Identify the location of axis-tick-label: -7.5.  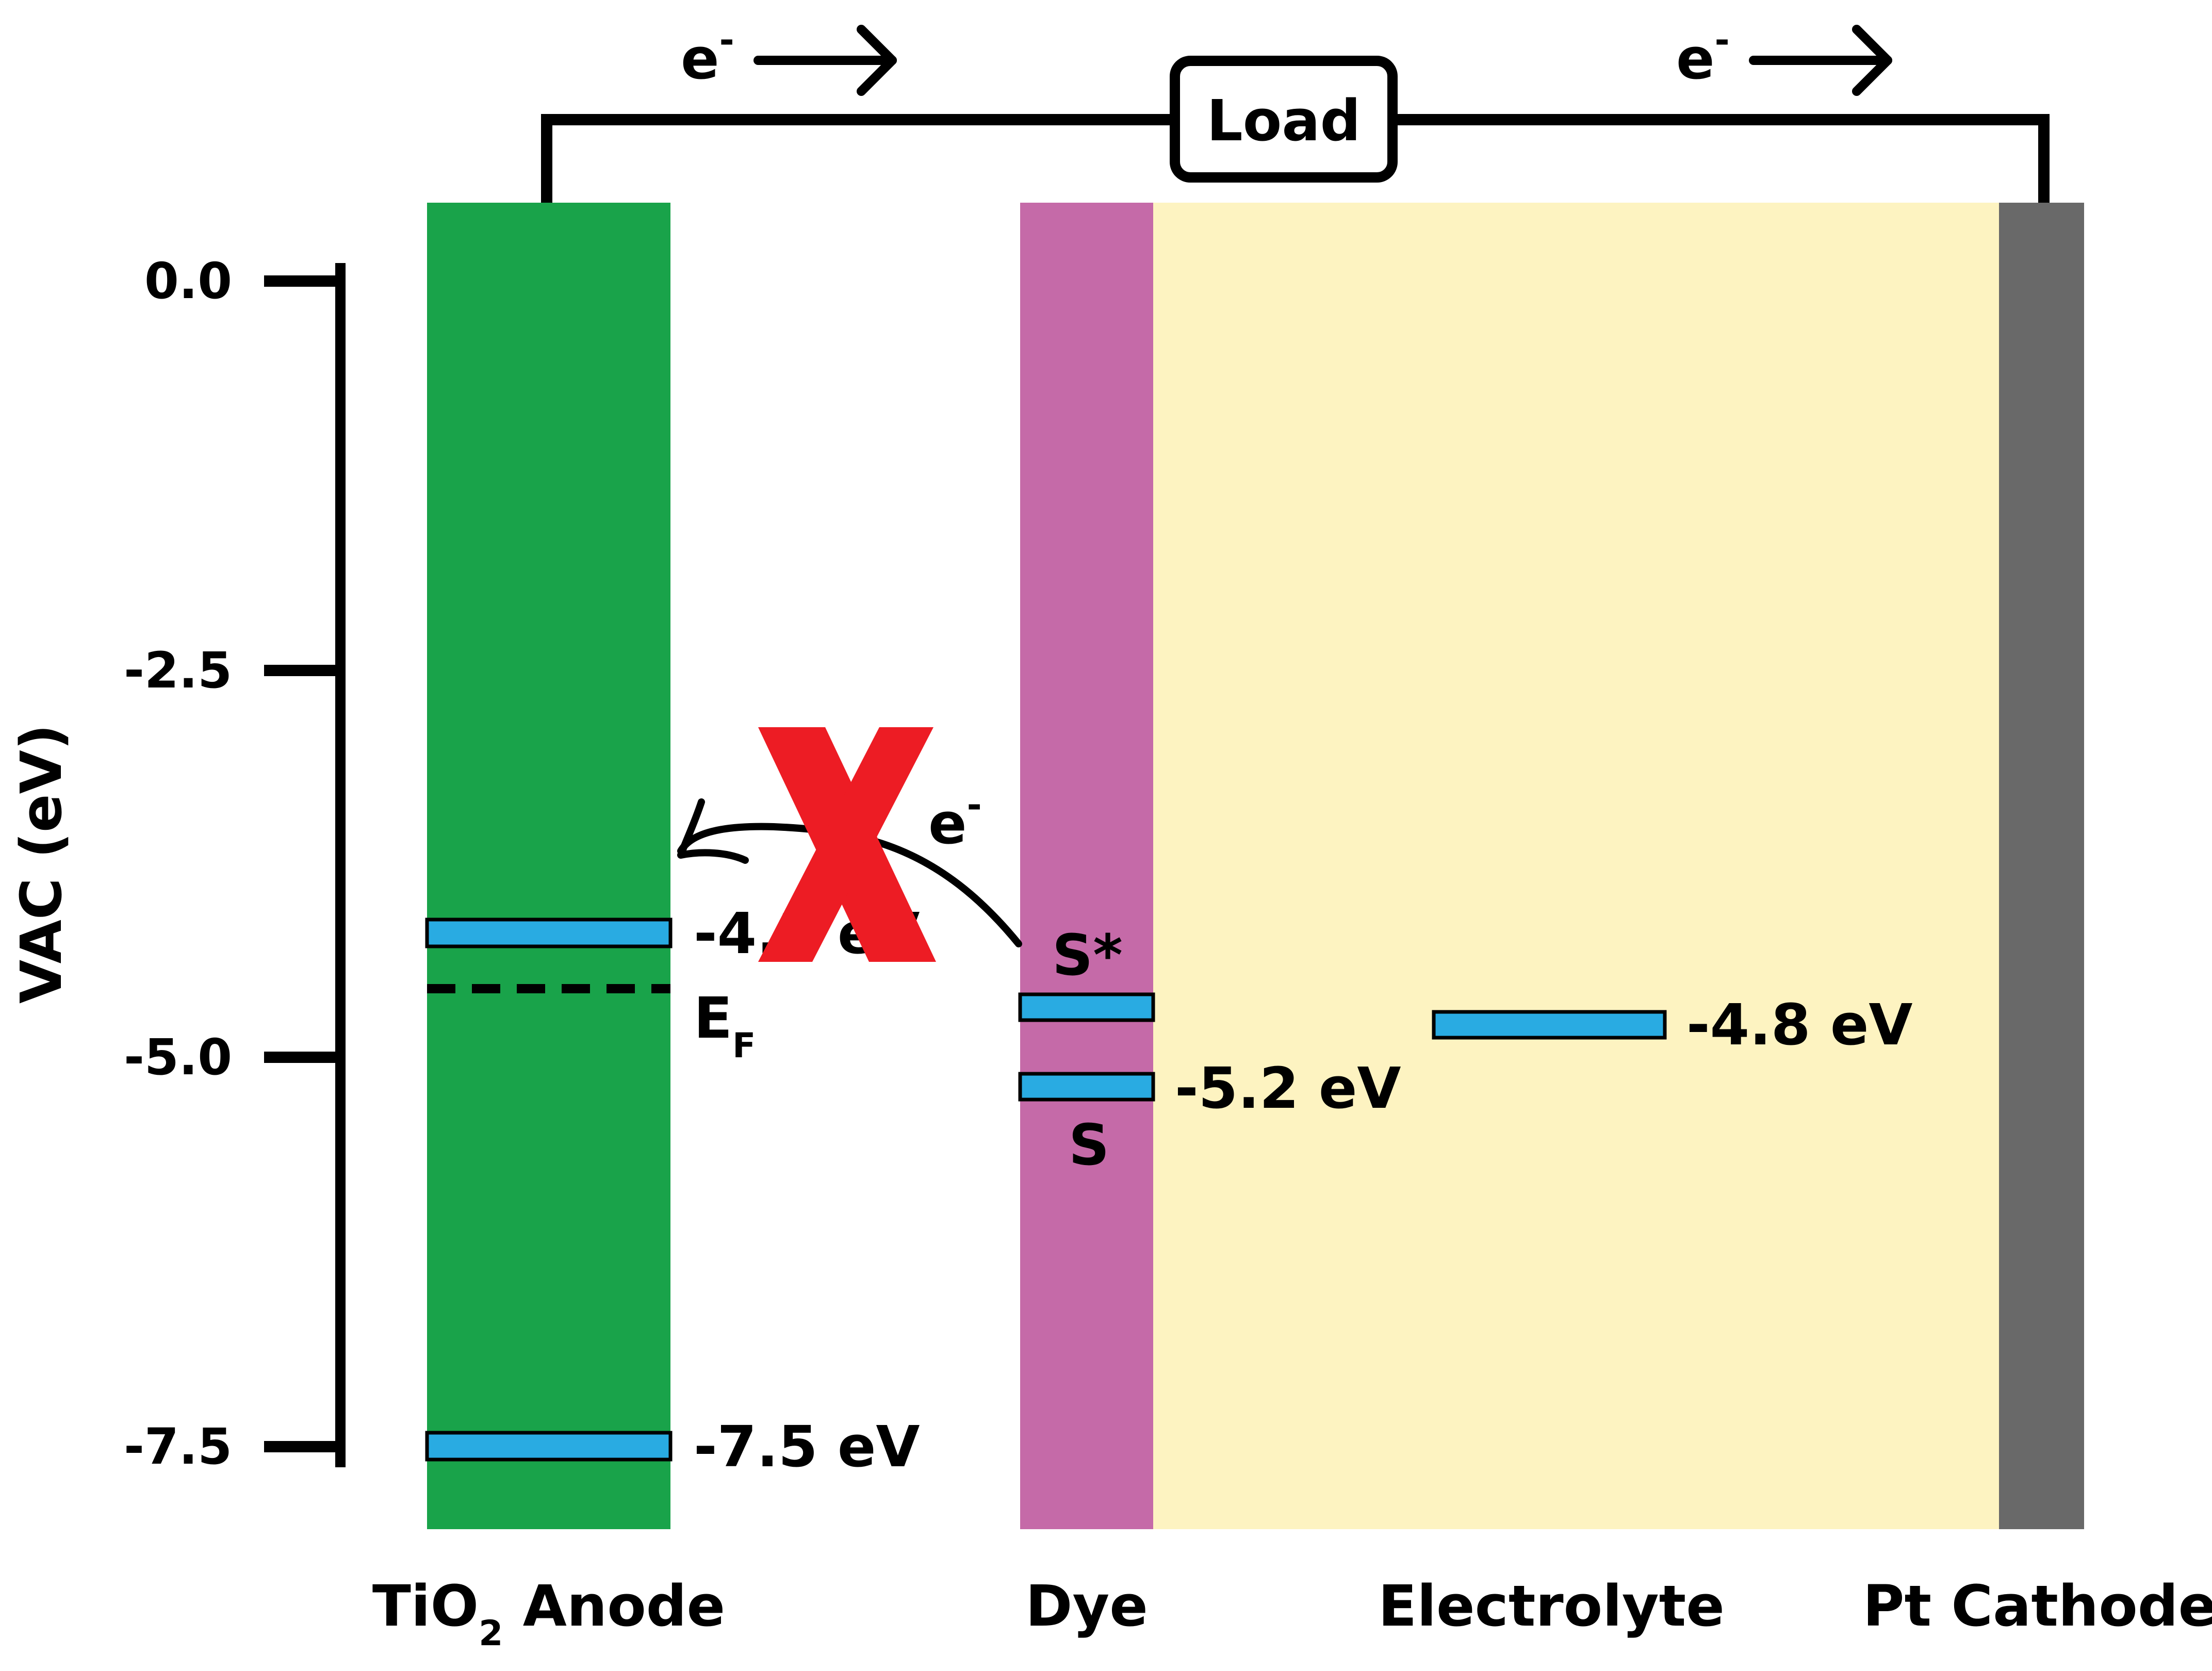
(178, 1447).